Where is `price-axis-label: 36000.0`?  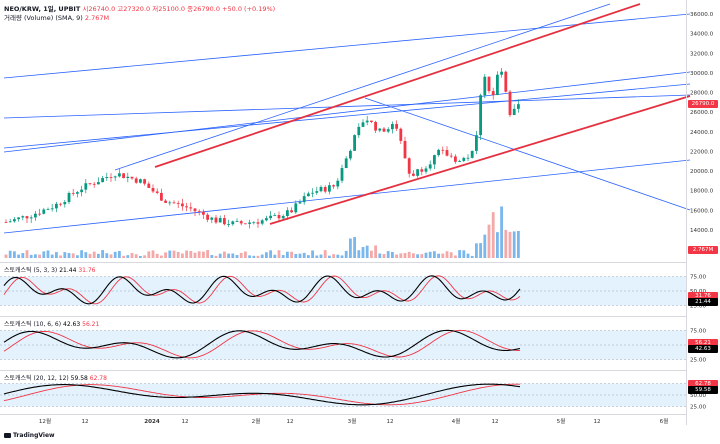
price-axis-label: 36000.0 is located at coordinates (702, 15).